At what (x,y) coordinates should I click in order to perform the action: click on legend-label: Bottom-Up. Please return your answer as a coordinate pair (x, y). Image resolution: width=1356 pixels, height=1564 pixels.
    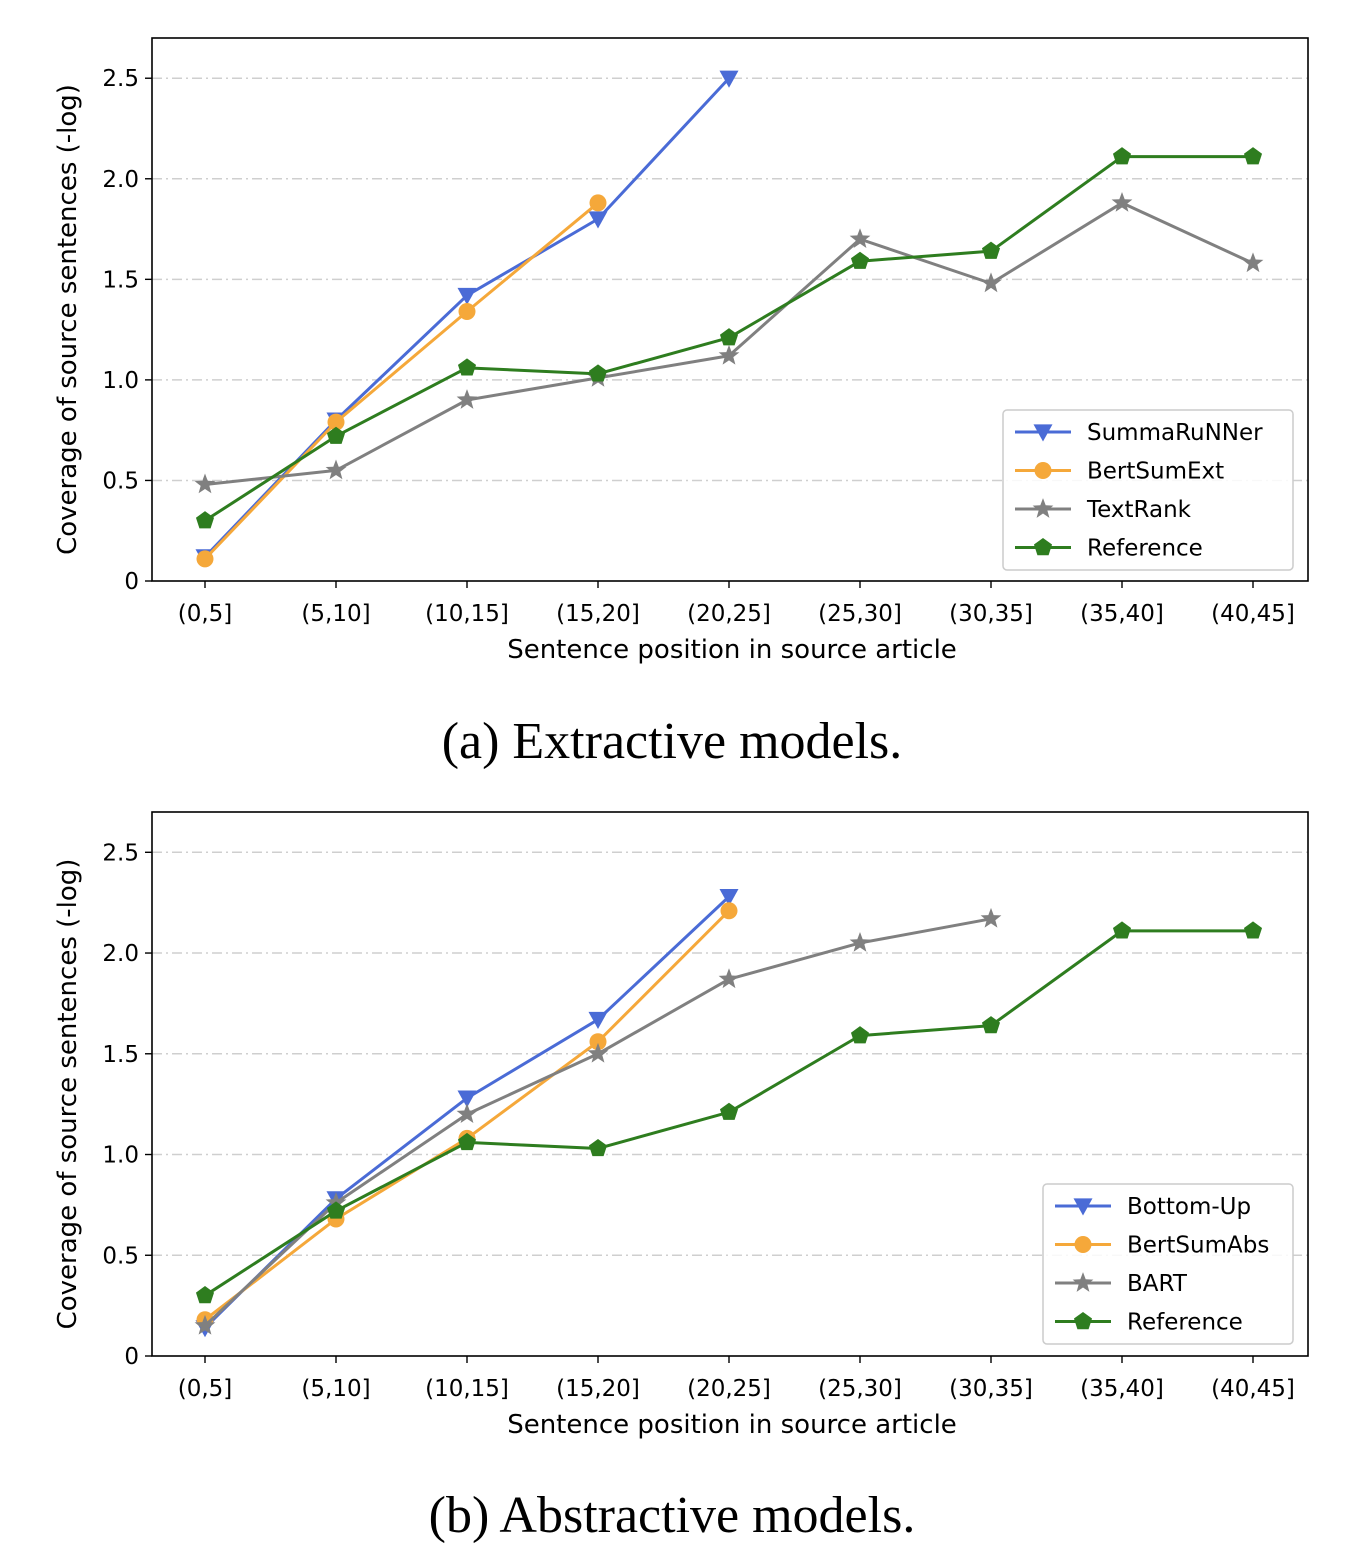
    Looking at the image, I should click on (1189, 1207).